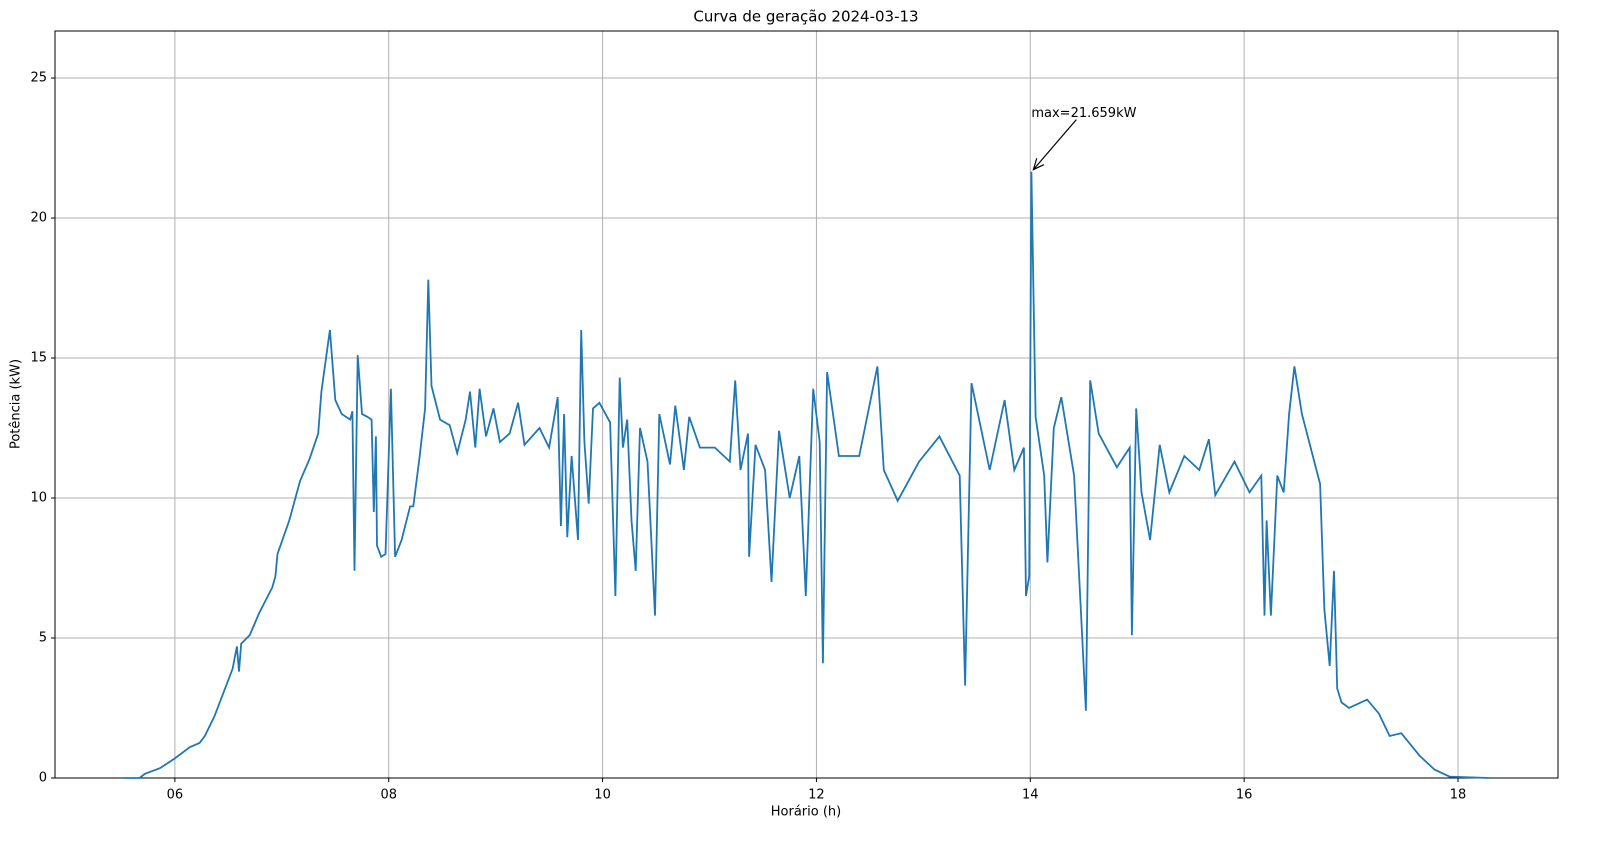 The height and width of the screenshot is (855, 1616). What do you see at coordinates (1244, 795) in the screenshot?
I see `x-tick-label: 16` at bounding box center [1244, 795].